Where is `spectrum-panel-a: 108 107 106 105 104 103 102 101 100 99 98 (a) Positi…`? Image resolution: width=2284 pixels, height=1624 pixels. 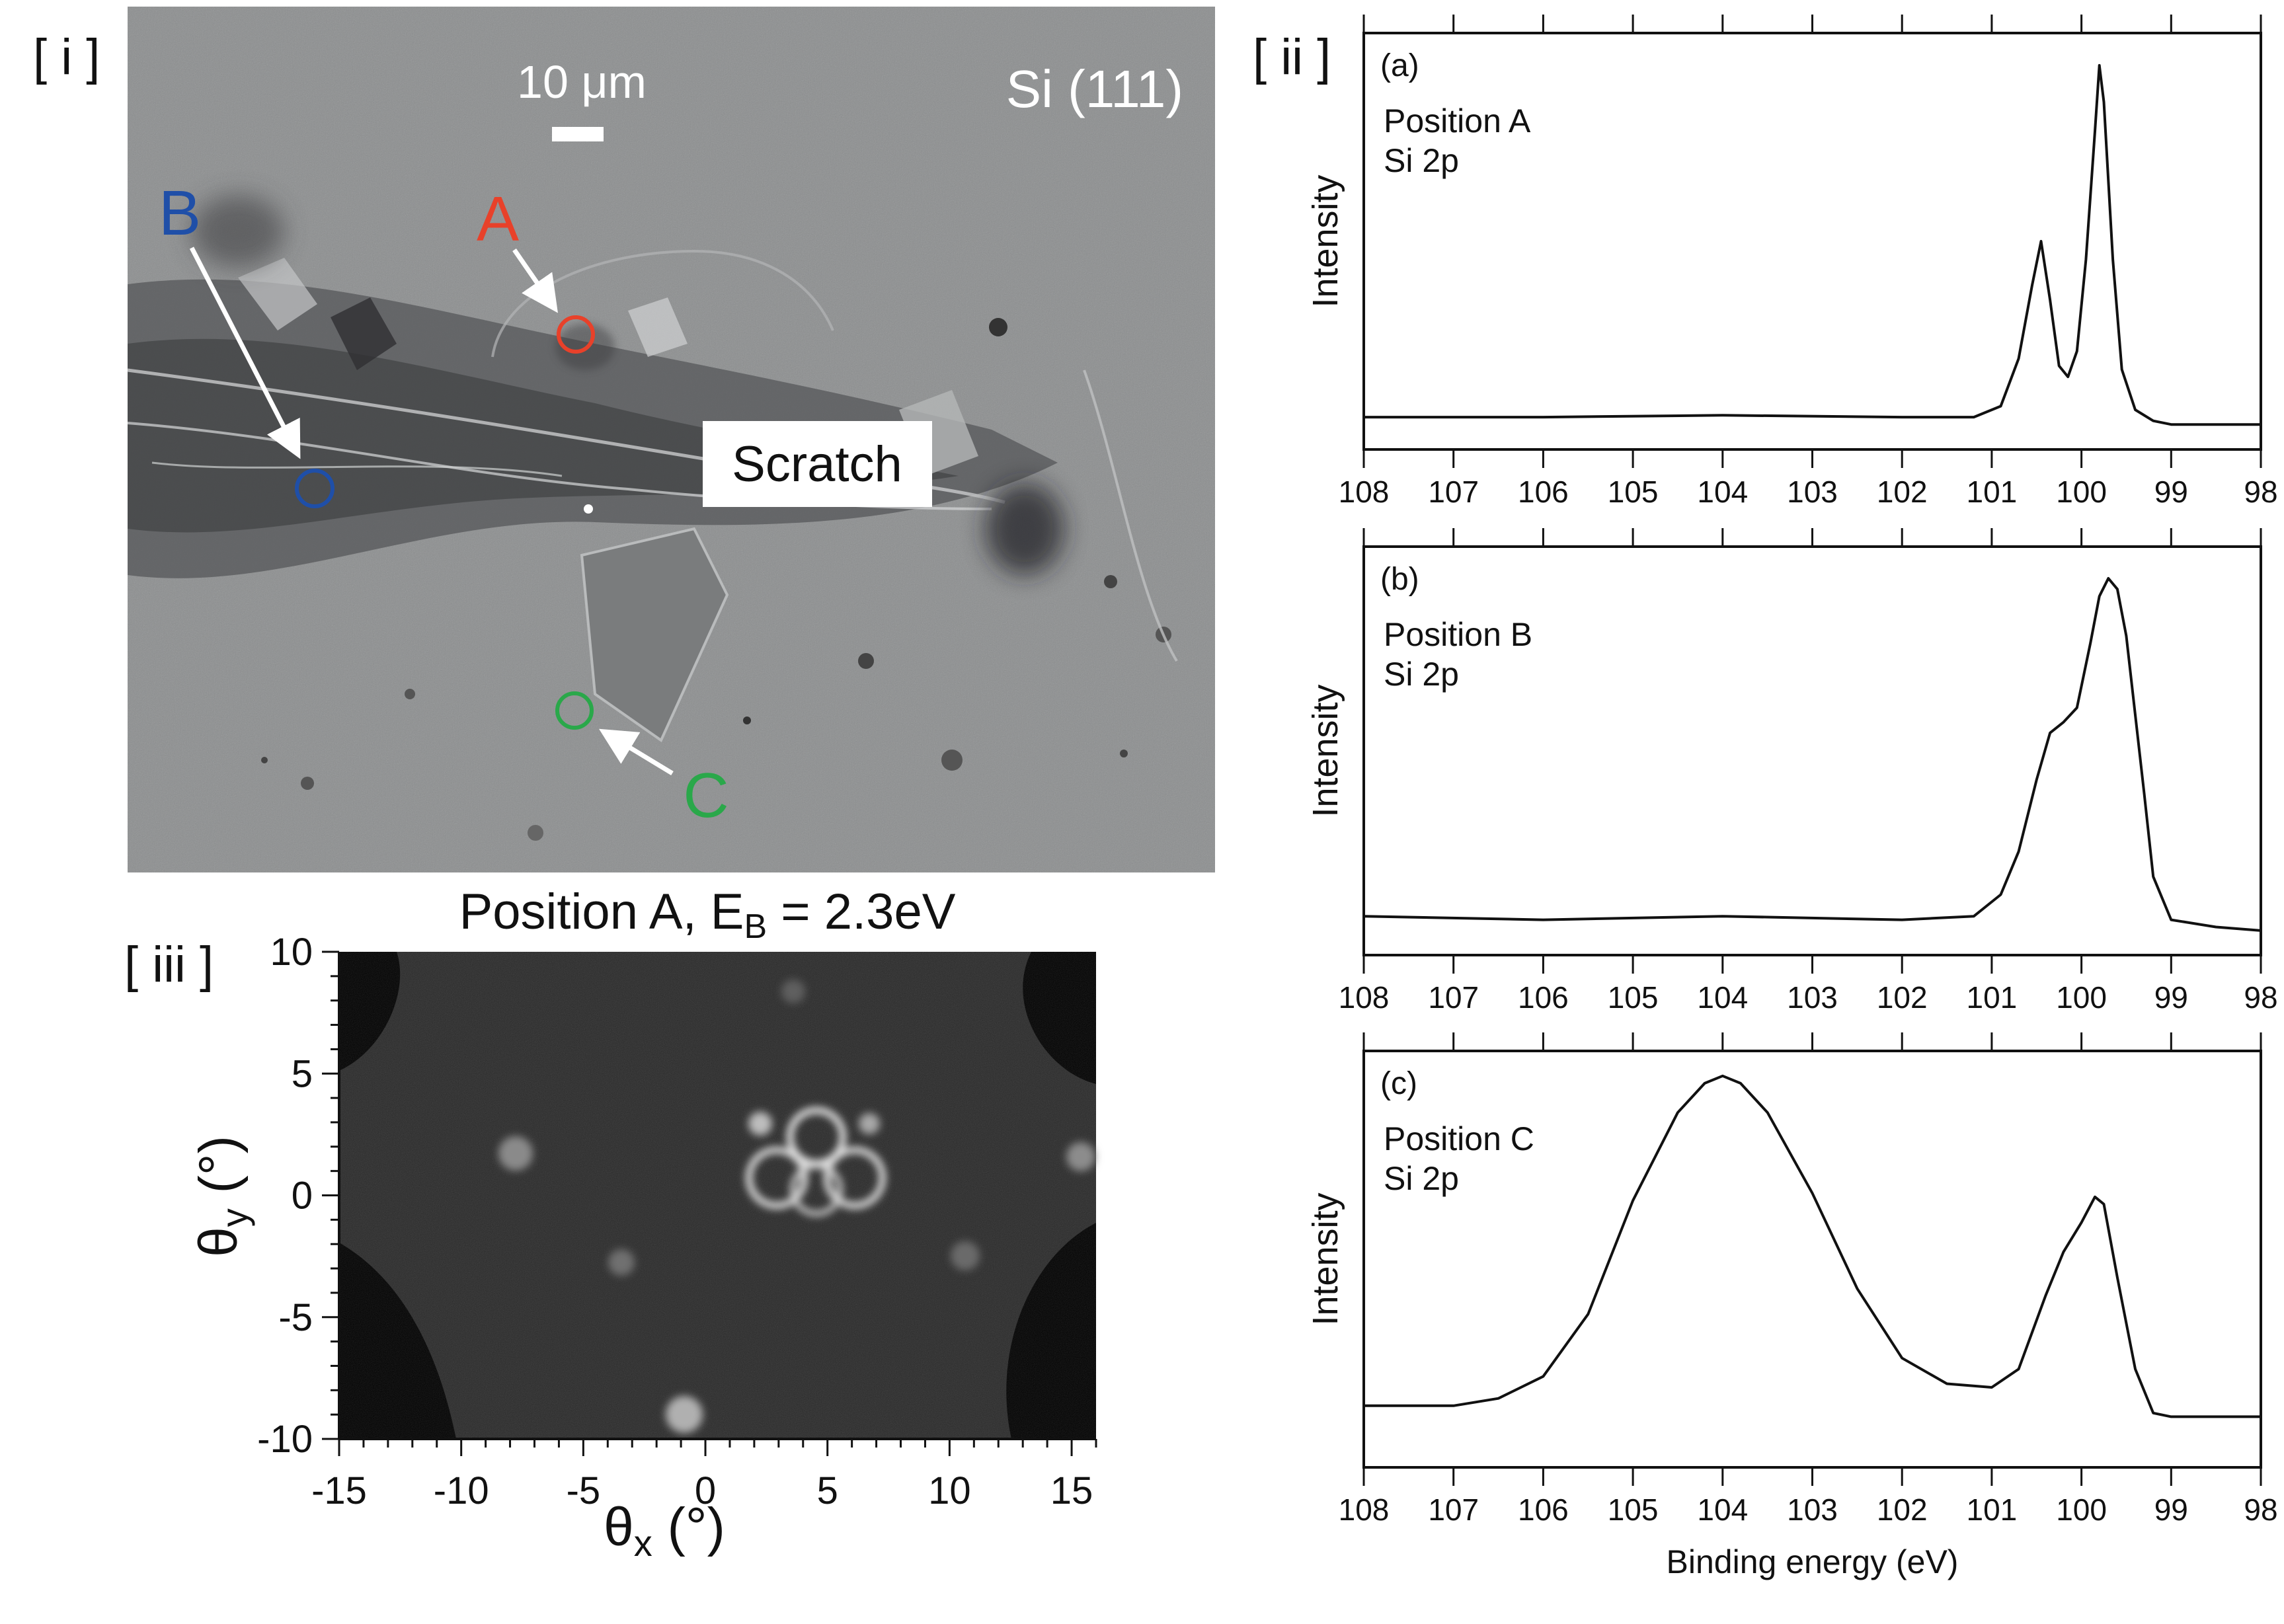
spectrum-panel-a: 108 107 106 105 104 103 102 101 100 99 98 (a) Positi… is located at coordinates (1792, 262).